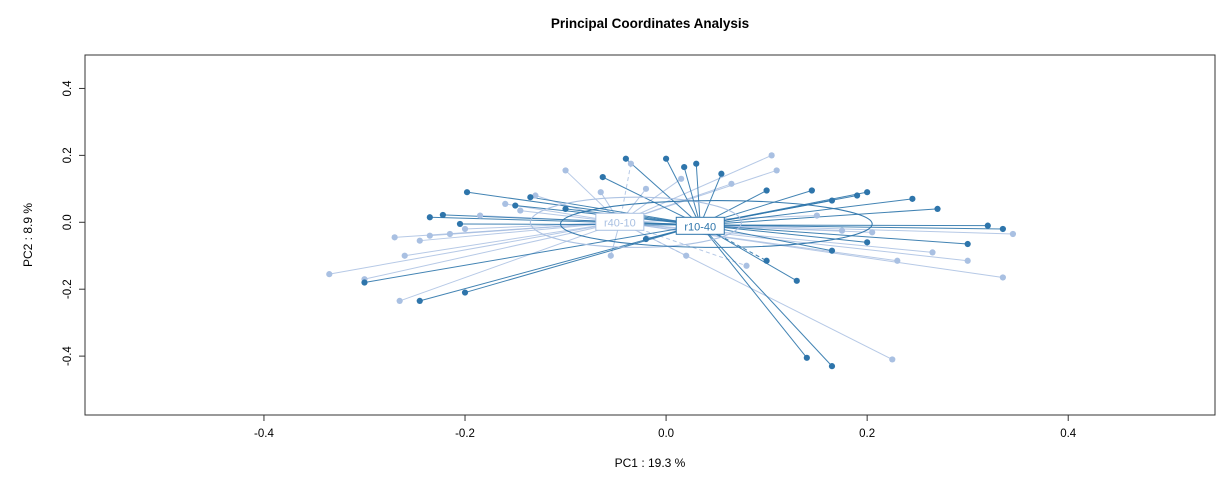 This screenshot has height=500, width=1227. I want to click on y-tick-label: -0.4, so click(68, 356).